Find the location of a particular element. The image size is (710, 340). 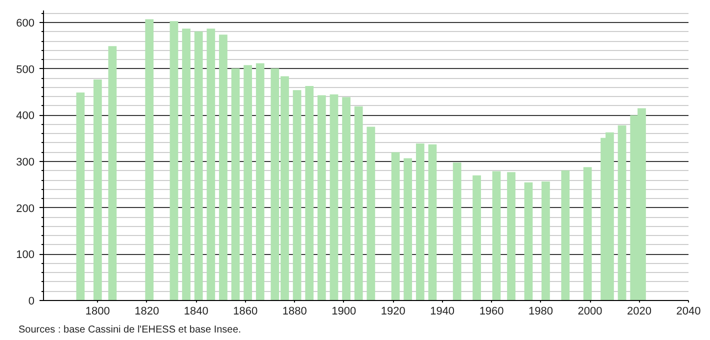

x-tick-label: 1820 is located at coordinates (147, 312).